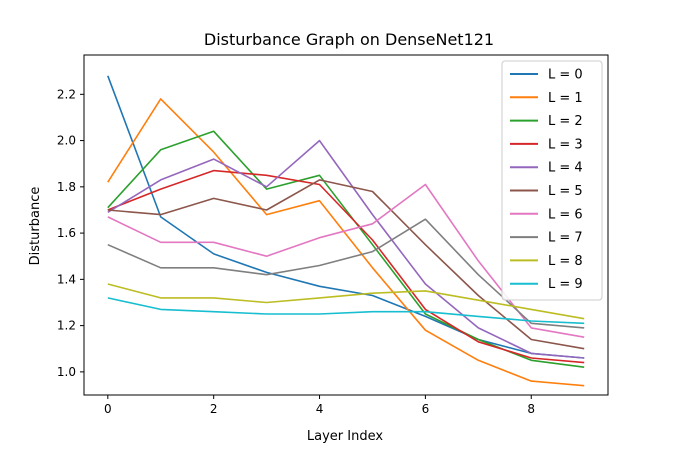 This screenshot has width=675, height=452. I want to click on x-tick-label-4: 8, so click(531, 409).